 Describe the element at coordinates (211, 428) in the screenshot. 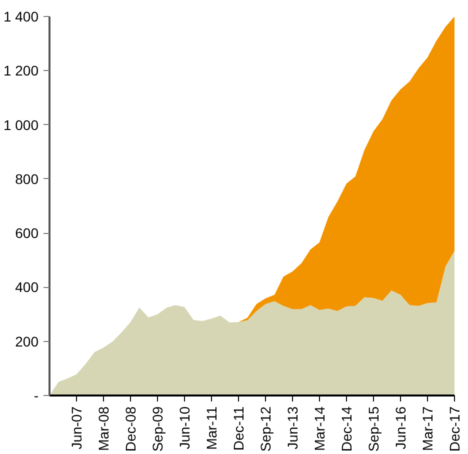

I see `x-tick-label: Mar-11` at that location.